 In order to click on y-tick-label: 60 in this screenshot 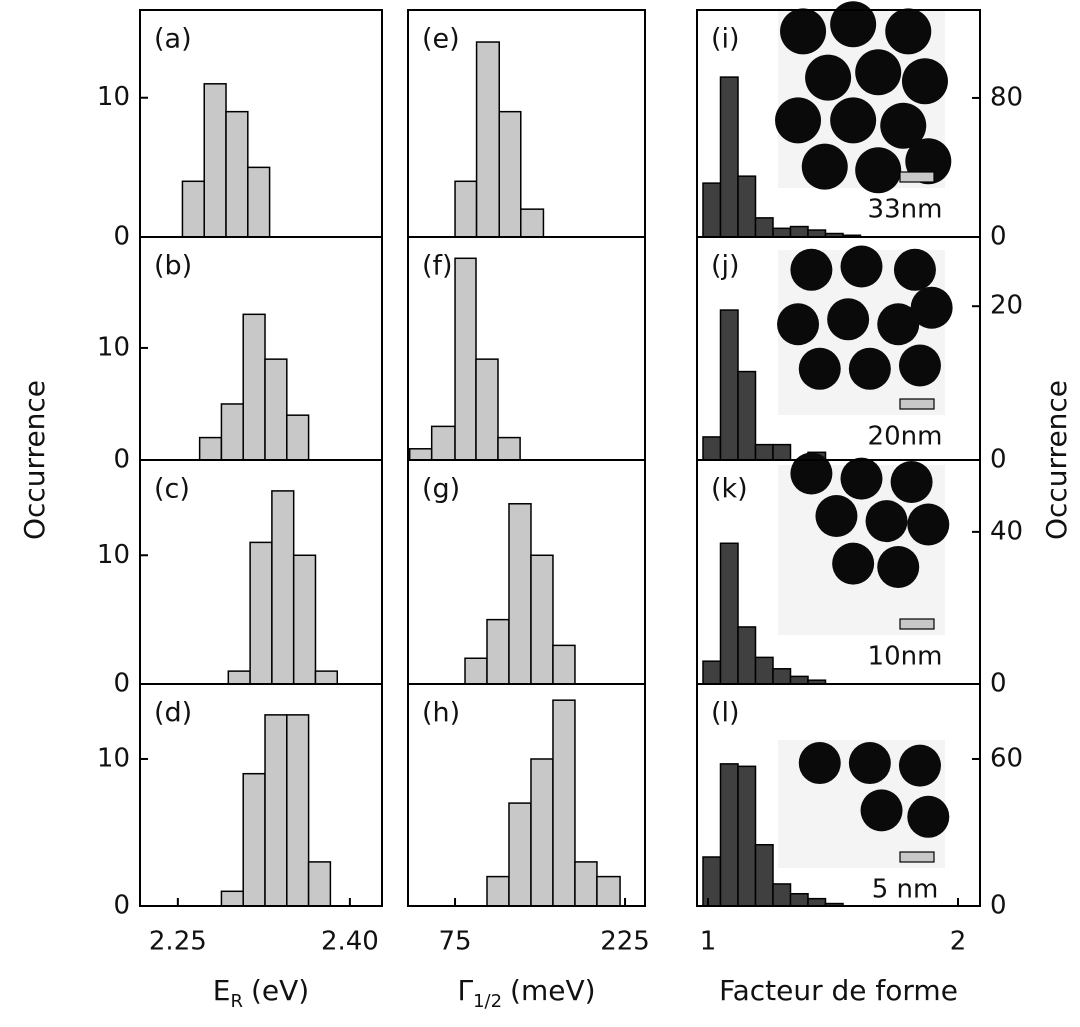, I will do `click(1006, 758)`.